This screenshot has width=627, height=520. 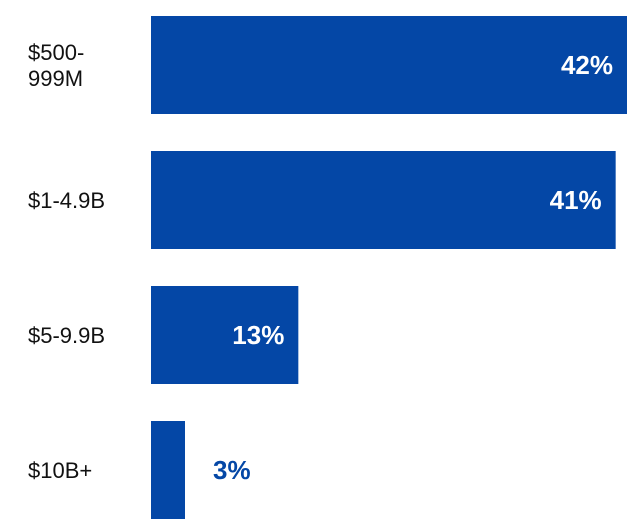 I want to click on category-label-3: $10B+, so click(x=60, y=470).